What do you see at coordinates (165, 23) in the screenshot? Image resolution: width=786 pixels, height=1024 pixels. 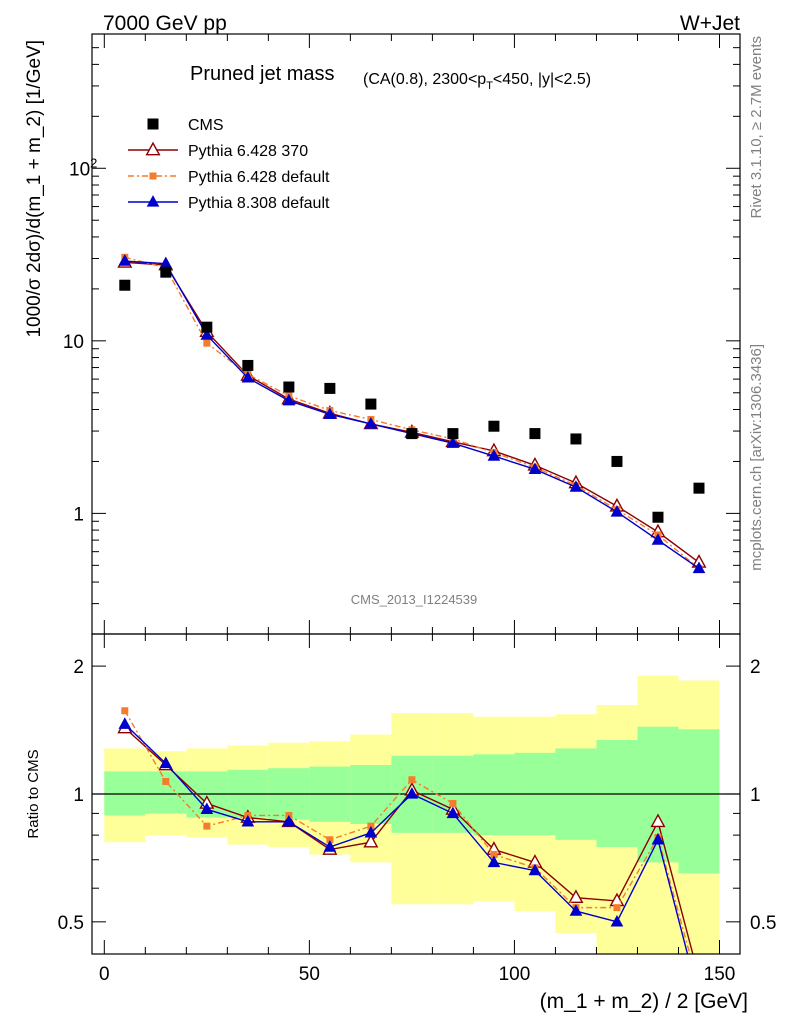 I see `collision-label: 7000 GeV pp` at bounding box center [165, 23].